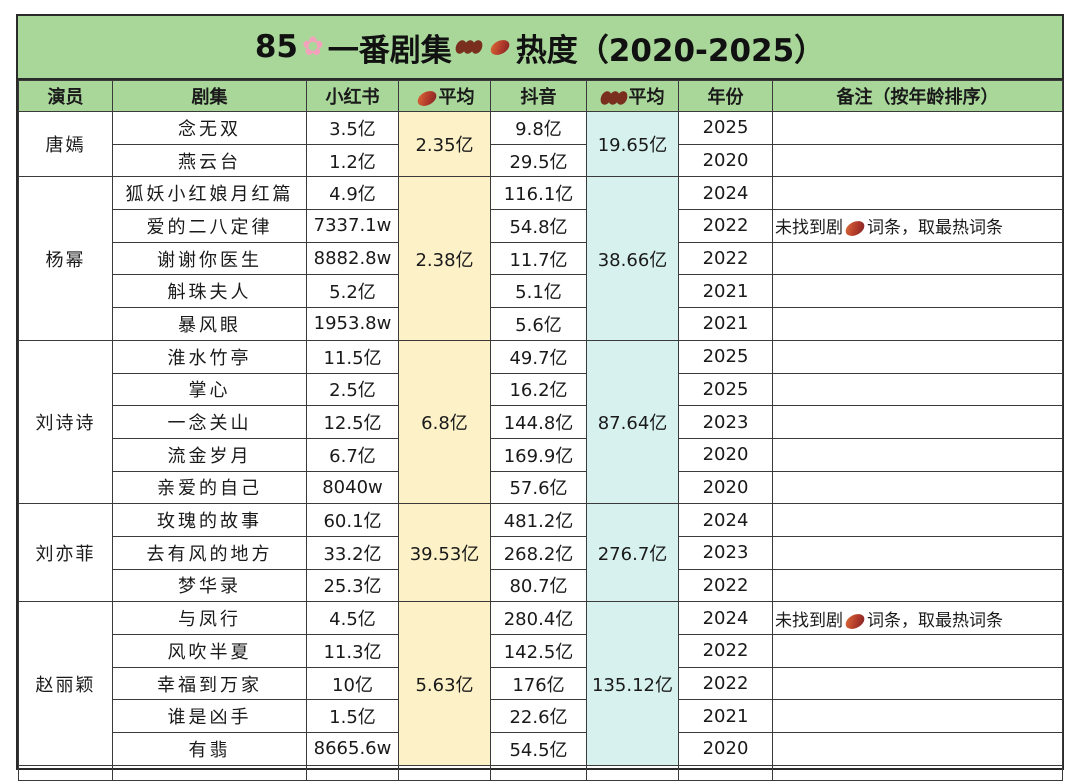 This screenshot has width=1080, height=784. What do you see at coordinates (312, 47) in the screenshot?
I see `cherry-blossom-icon: ✿` at bounding box center [312, 47].